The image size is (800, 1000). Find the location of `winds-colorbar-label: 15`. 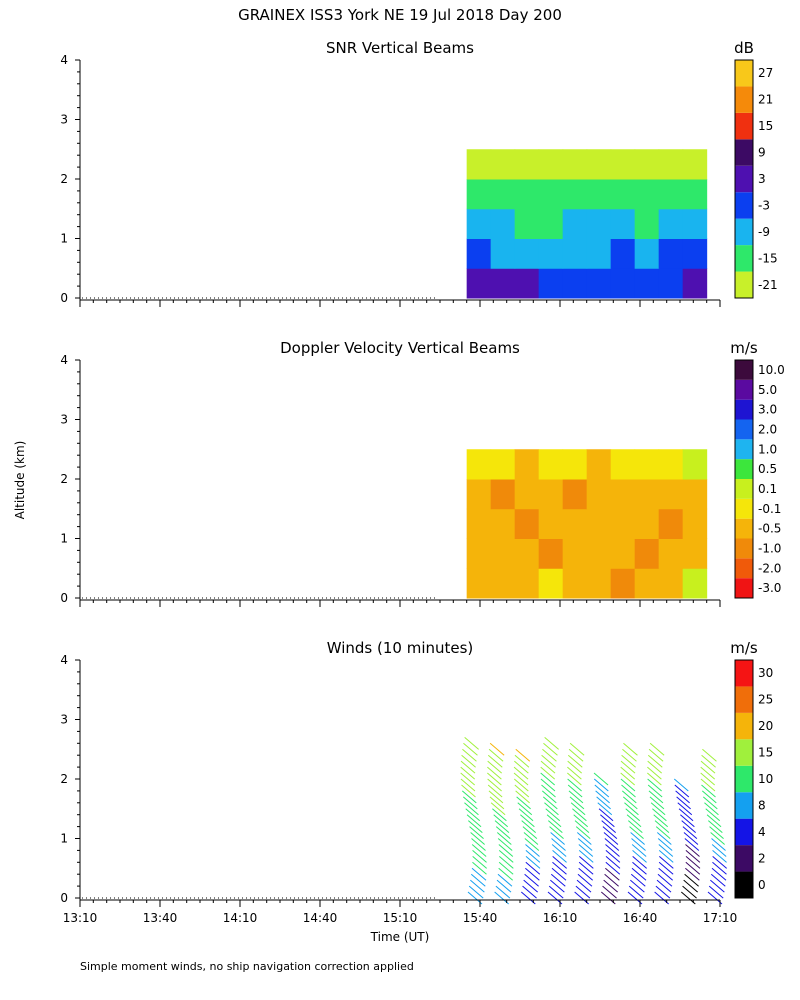

winds-colorbar-label: 15 is located at coordinates (765, 753).